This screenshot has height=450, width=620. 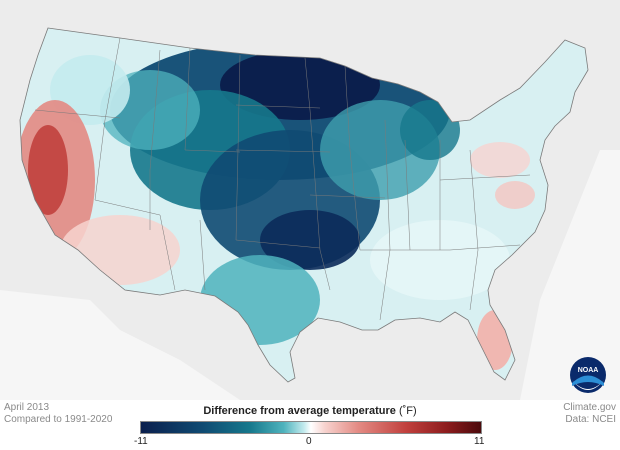 I want to click on legend-title: Difference from average temperature (˚F), so click(x=310, y=411).